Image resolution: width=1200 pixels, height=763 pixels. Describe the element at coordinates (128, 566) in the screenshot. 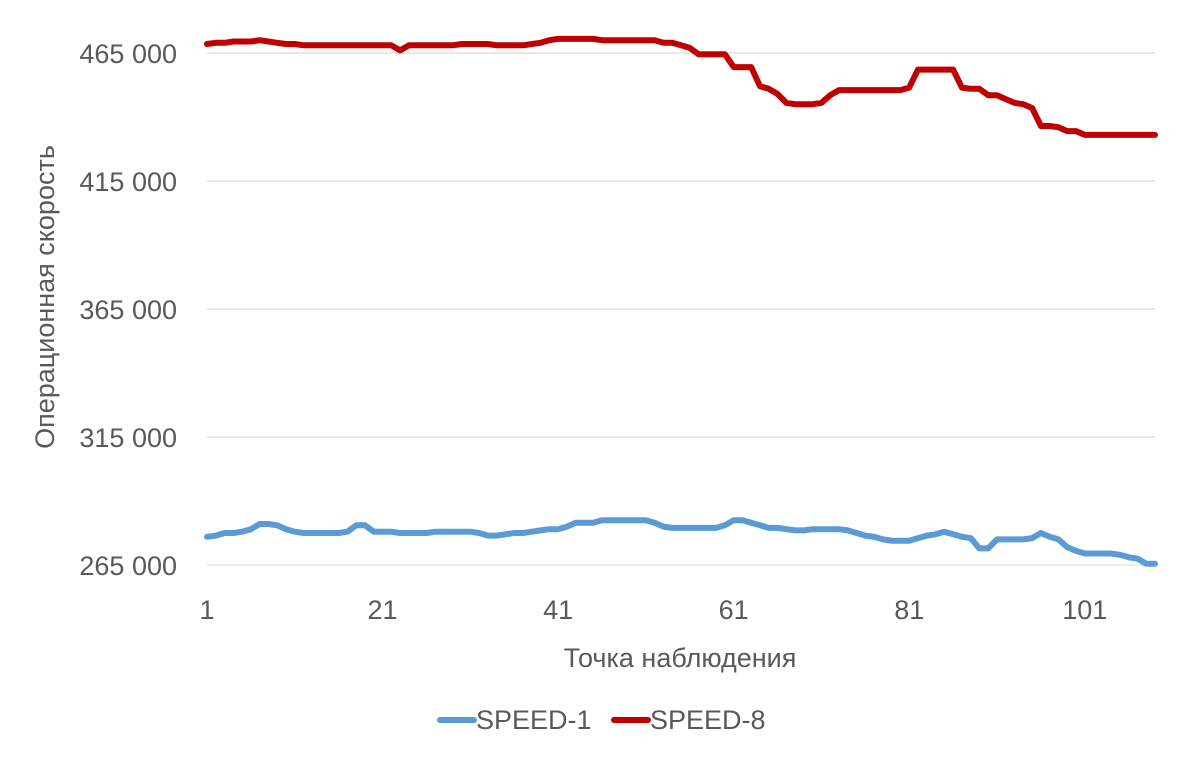

I see `y-tick-label: 265 000` at that location.